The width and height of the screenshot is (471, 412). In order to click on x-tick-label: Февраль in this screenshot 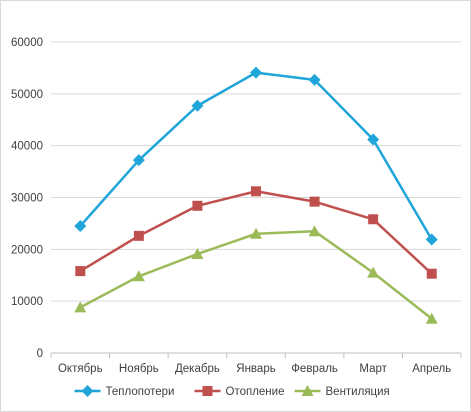, I will do `click(314, 369)`.